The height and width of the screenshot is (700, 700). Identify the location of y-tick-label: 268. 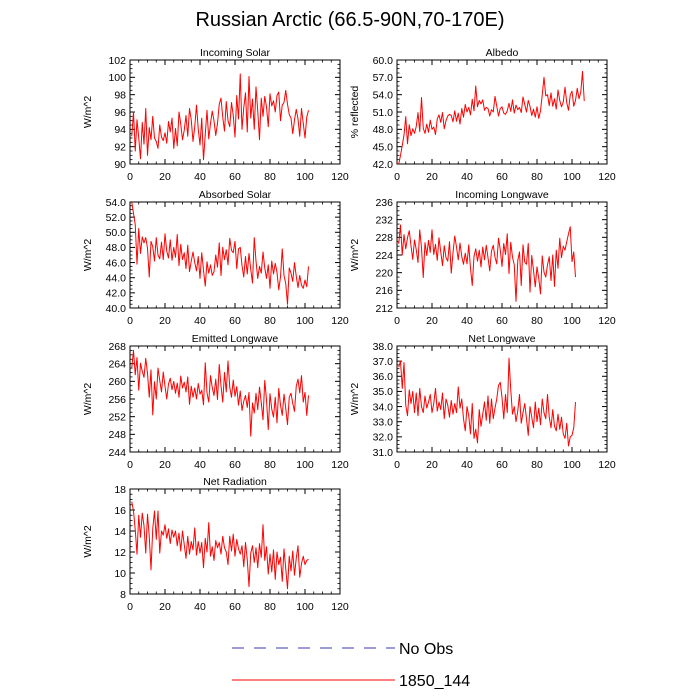
(117, 347).